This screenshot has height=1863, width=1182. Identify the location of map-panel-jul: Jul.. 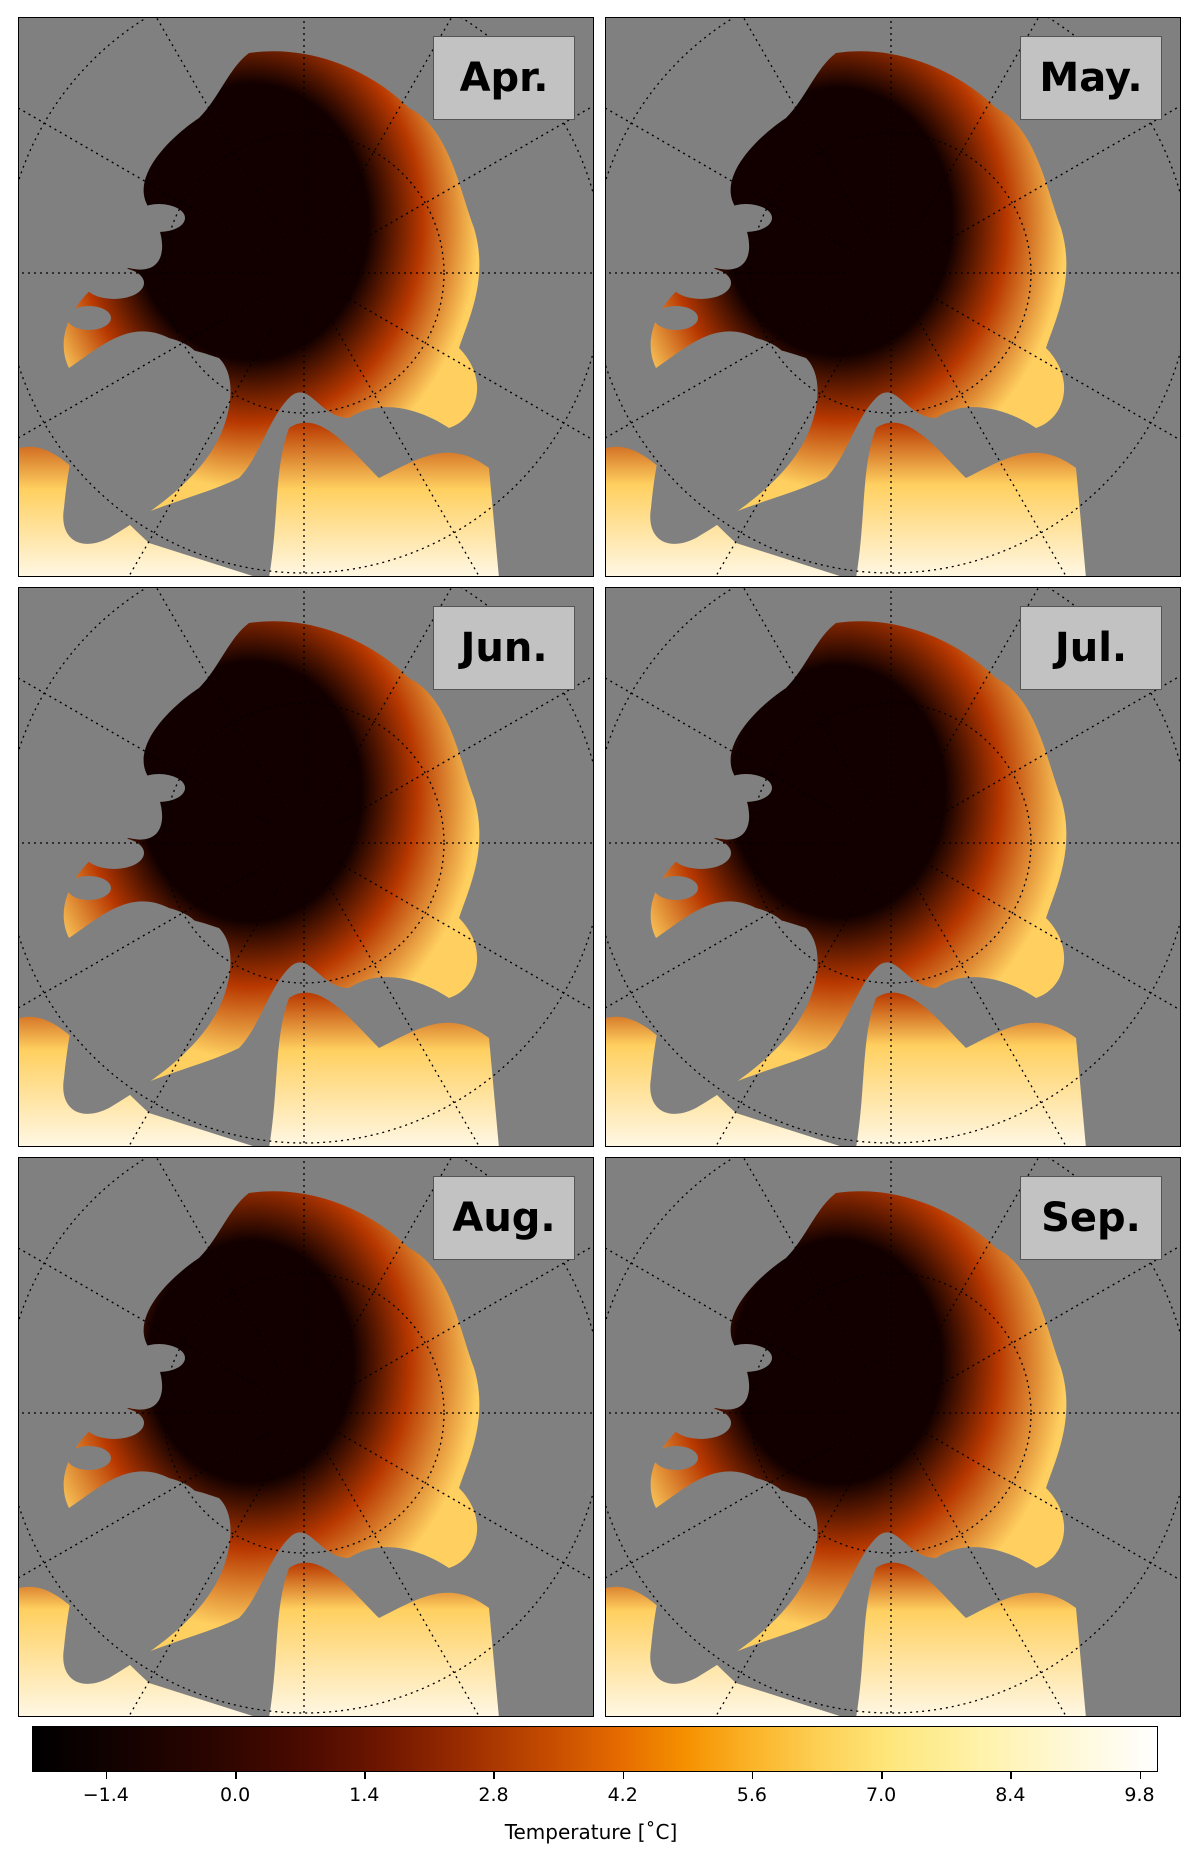
(893, 867).